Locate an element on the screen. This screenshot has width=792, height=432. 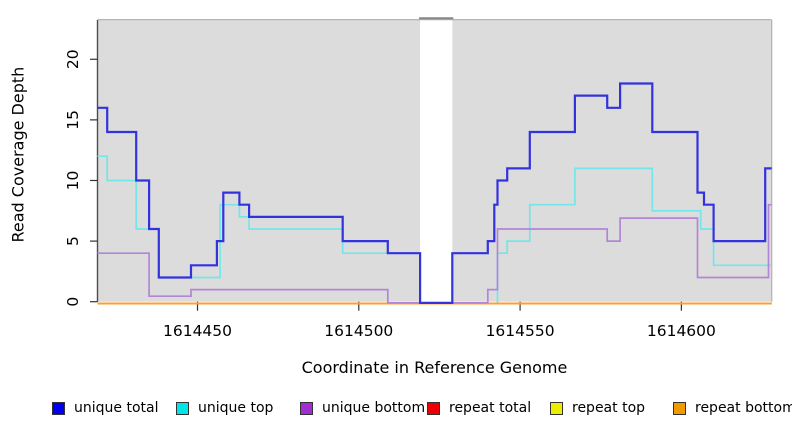
x-tick-label: 1614500 is located at coordinates (358, 331).